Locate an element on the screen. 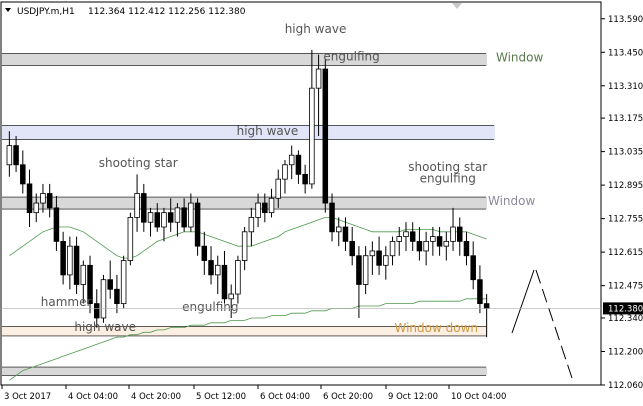 This screenshot has width=643, height=406. x-tick-label: 10 Oct 04:00 is located at coordinates (478, 397).